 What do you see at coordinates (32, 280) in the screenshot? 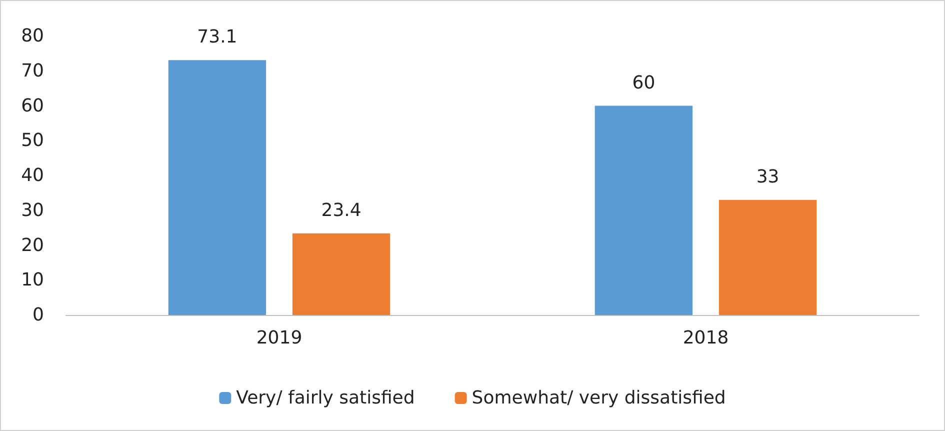
I see `y-tick-label: 10` at bounding box center [32, 280].